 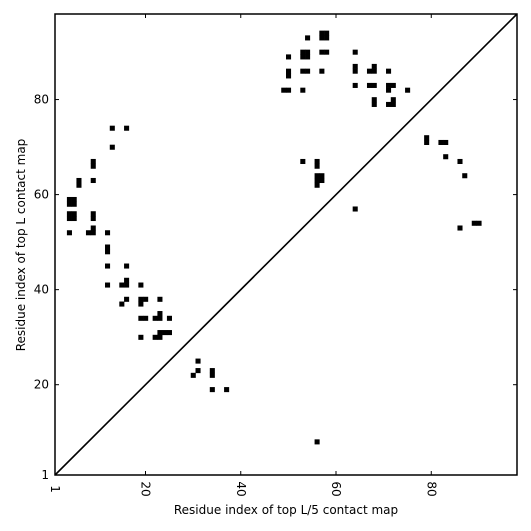 I want to click on x-axis-label: Residue index of top L/5 contact map, so click(x=286, y=510).